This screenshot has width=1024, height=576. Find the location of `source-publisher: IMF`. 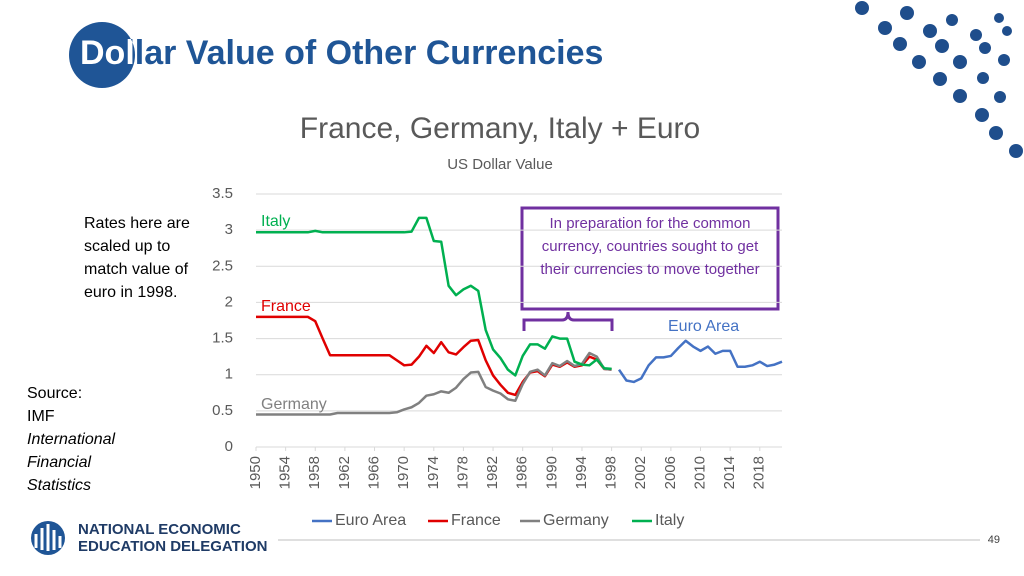

source-publisher: IMF is located at coordinates (41, 416).